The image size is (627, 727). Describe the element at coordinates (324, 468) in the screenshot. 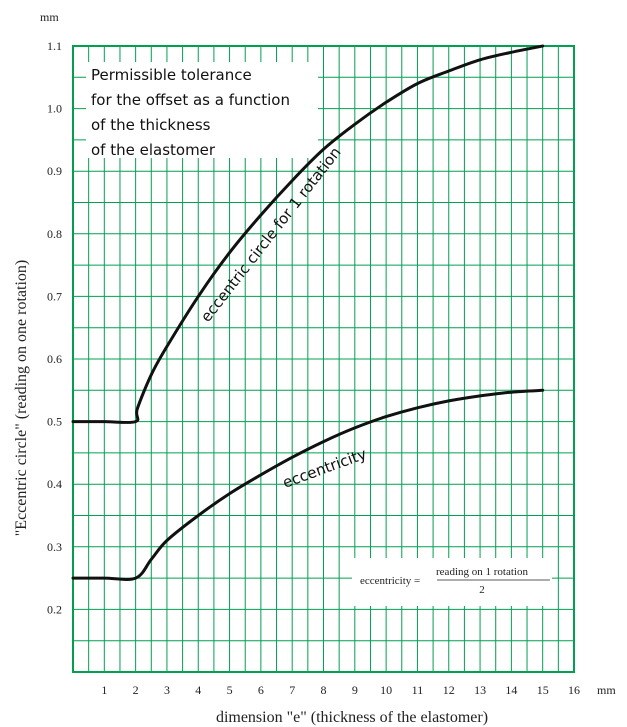

I see `series-label-eccentricity: eccentricity` at that location.